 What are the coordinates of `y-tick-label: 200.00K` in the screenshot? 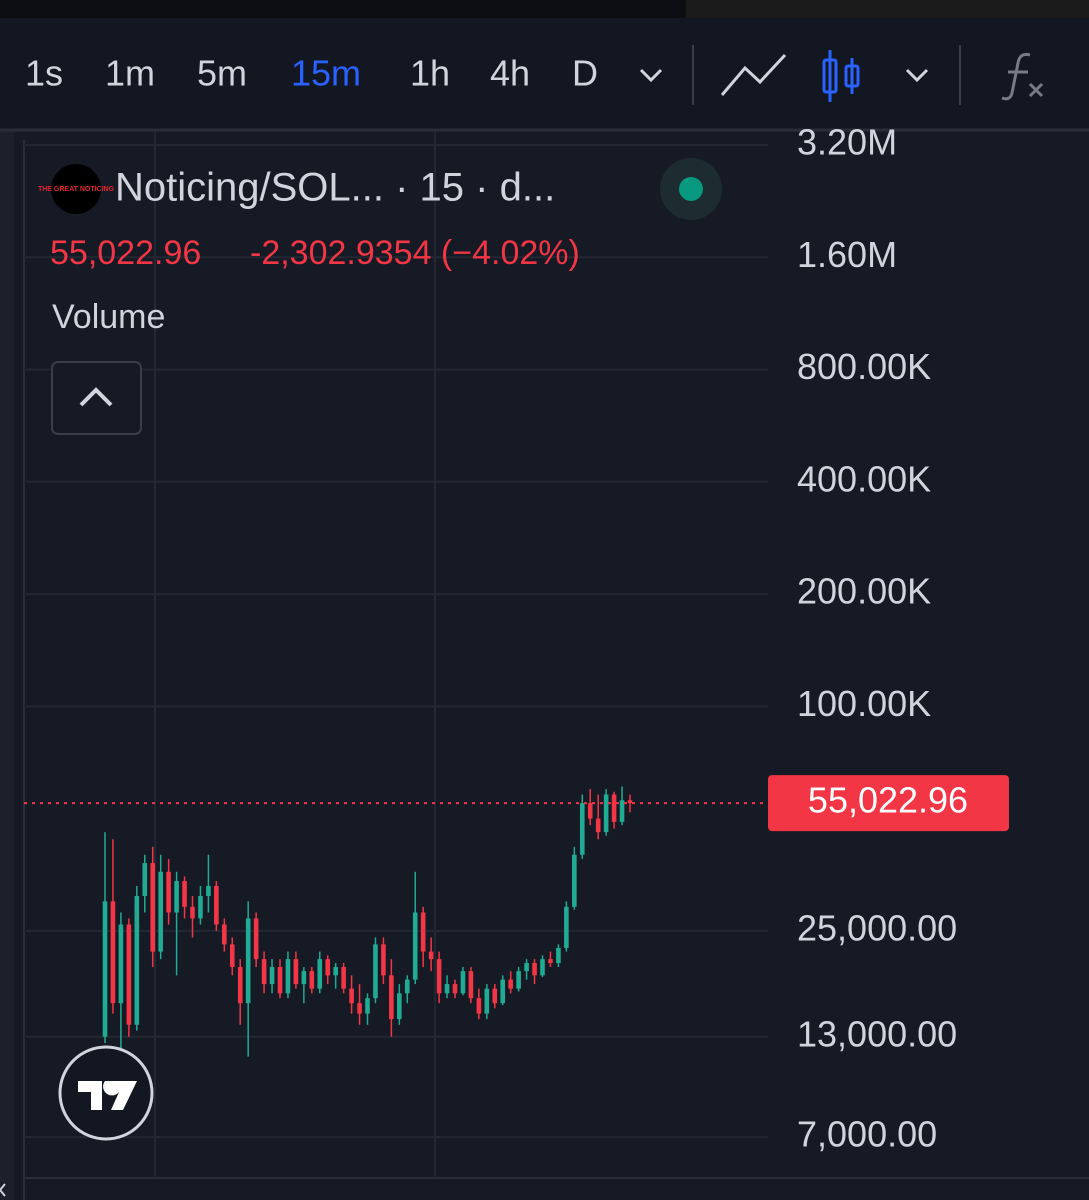 It's located at (864, 591).